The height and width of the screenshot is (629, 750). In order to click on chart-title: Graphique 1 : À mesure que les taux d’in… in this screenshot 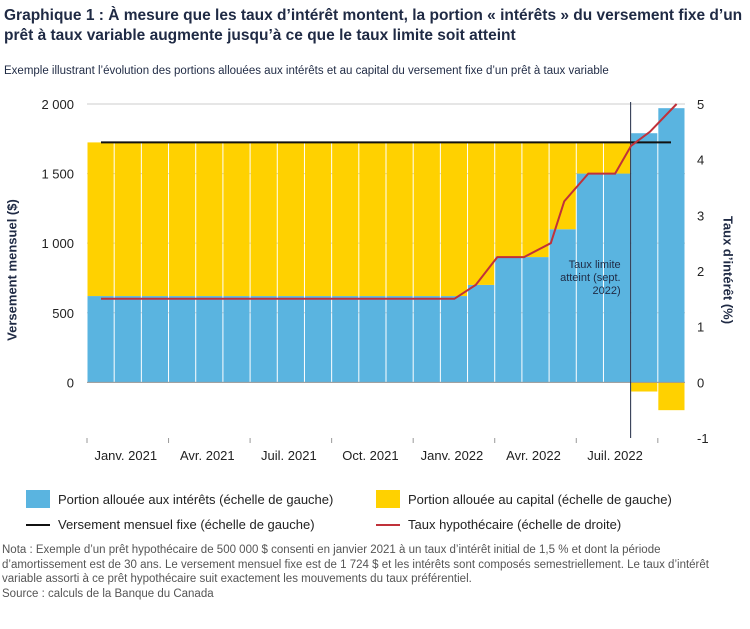, I will do `click(373, 25)`.